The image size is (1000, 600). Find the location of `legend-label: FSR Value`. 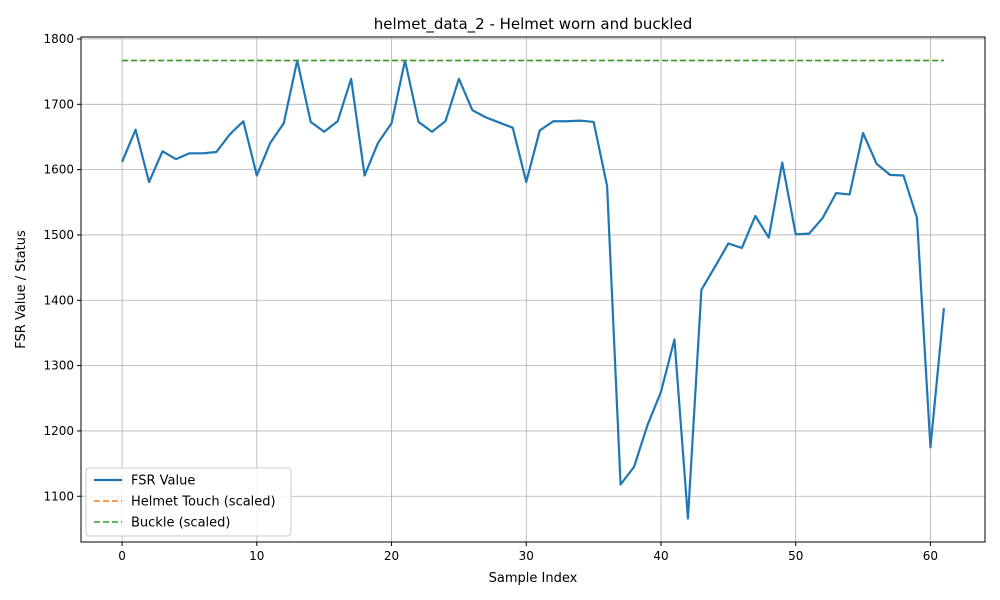

legend-label: FSR Value is located at coordinates (163, 481).